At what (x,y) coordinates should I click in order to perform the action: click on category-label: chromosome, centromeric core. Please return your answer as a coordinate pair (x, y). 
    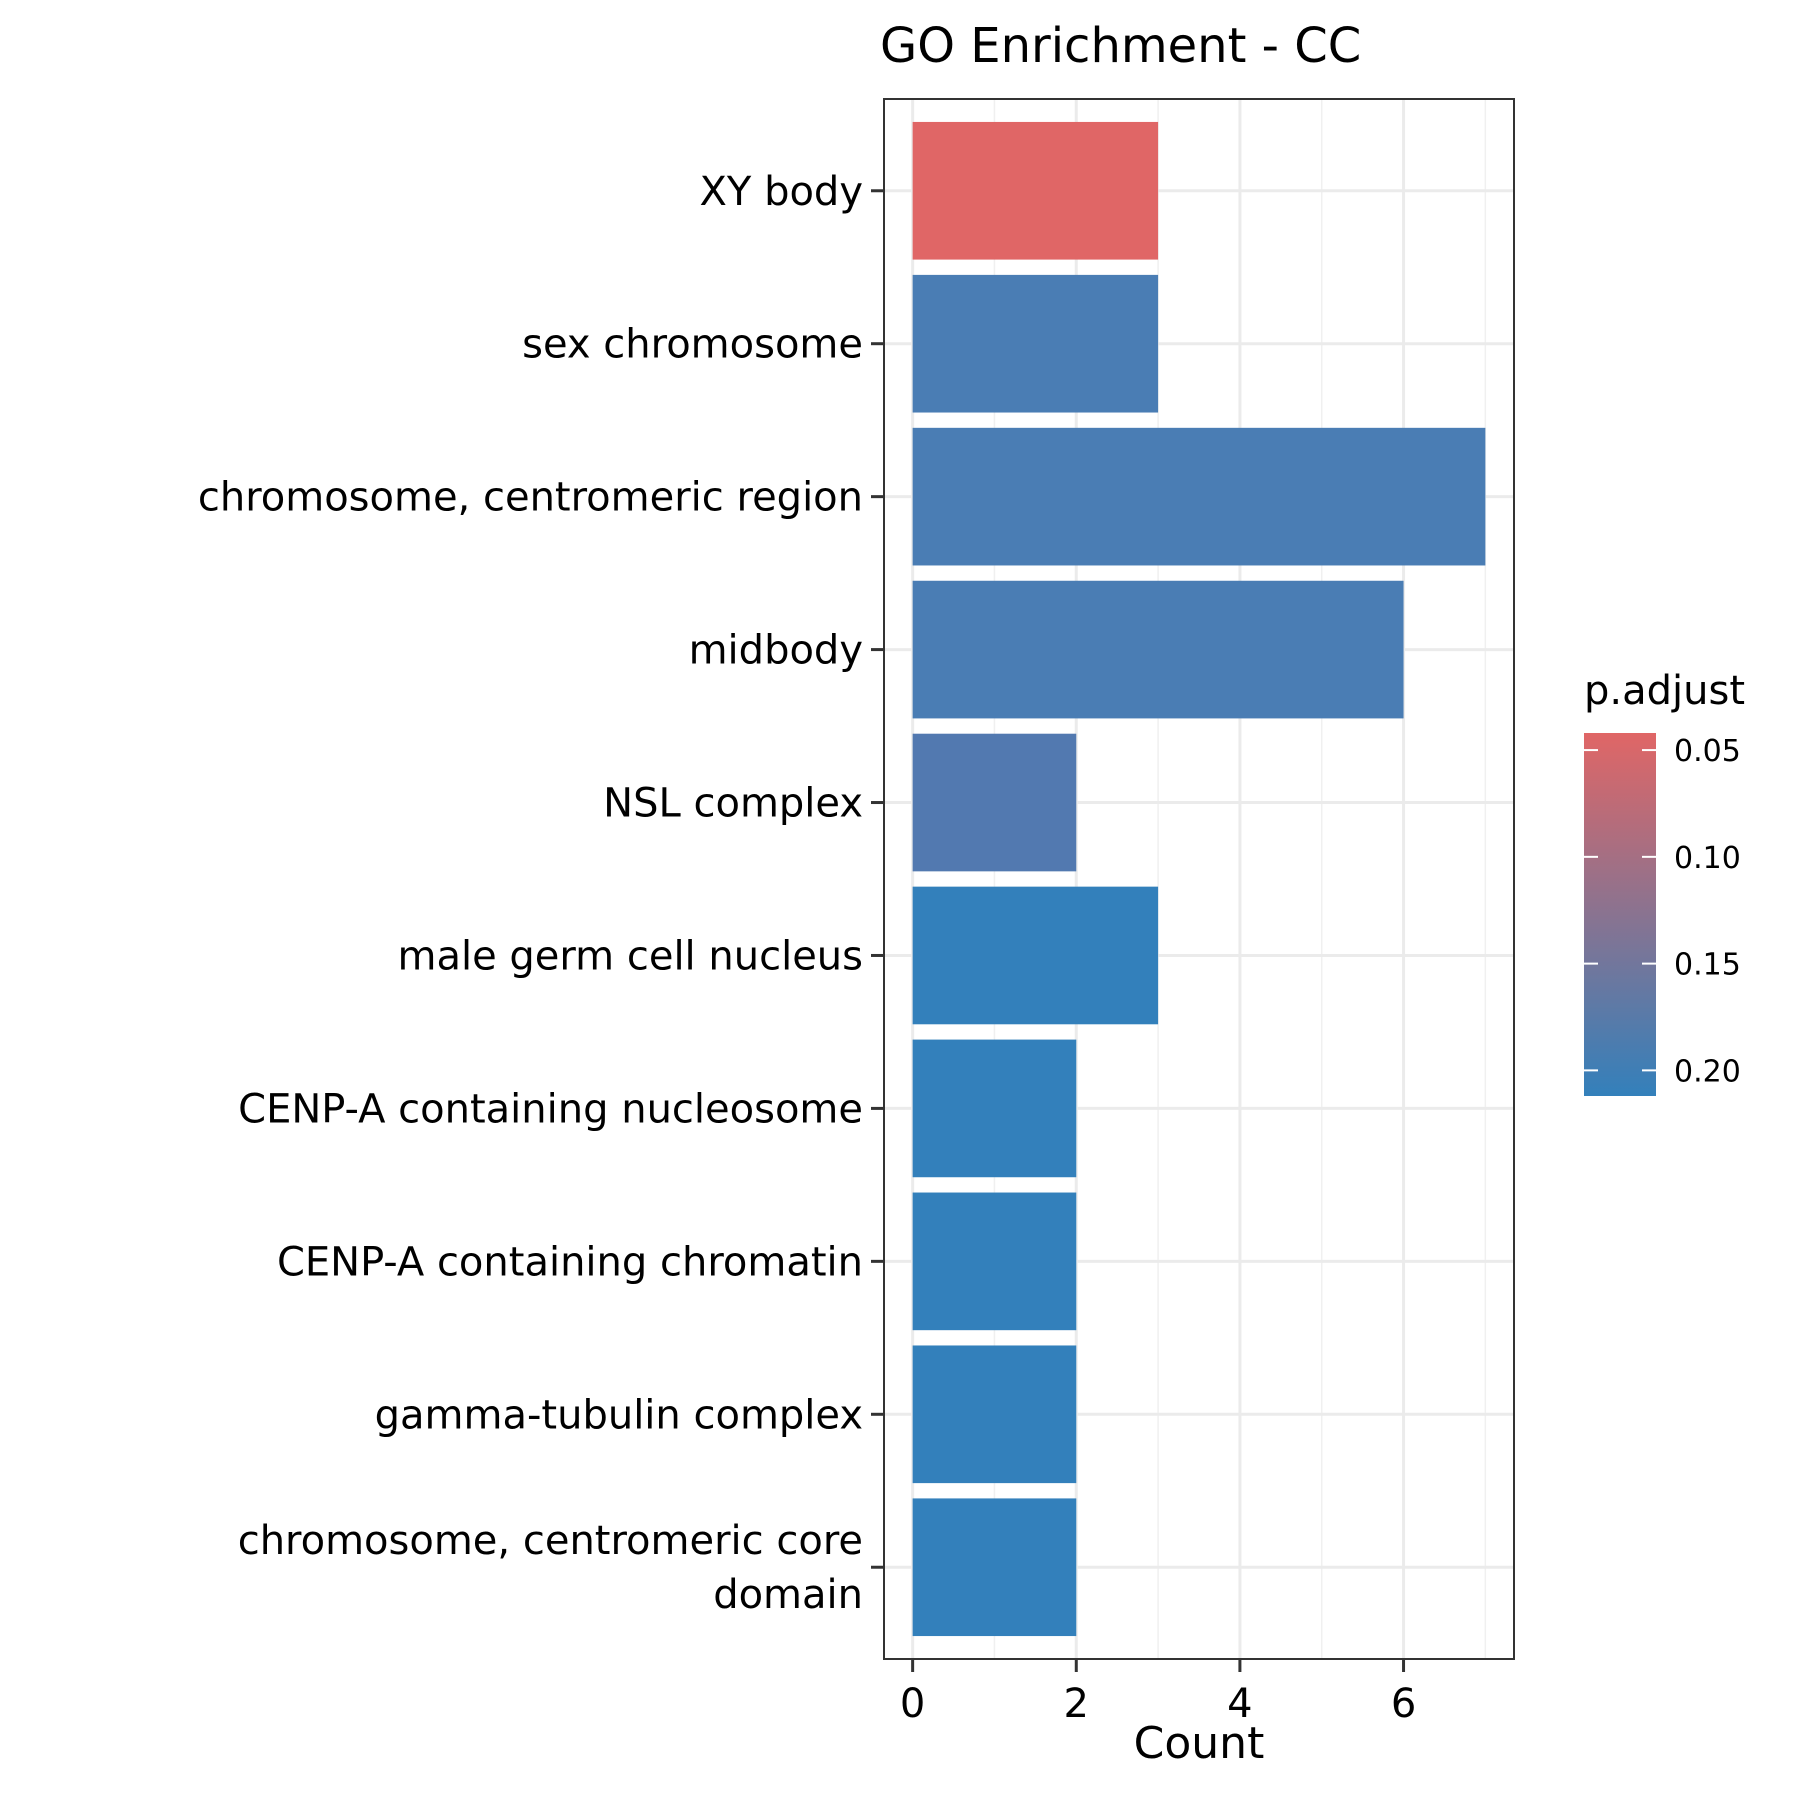
    Looking at the image, I should click on (550, 1541).